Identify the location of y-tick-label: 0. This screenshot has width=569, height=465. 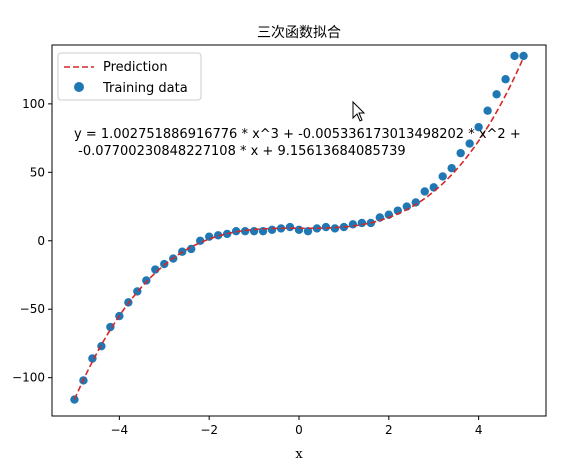
(41, 241).